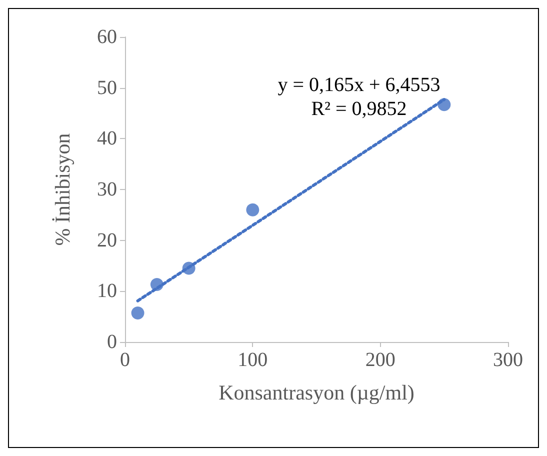 The width and height of the screenshot is (547, 456). Describe the element at coordinates (508, 360) in the screenshot. I see `x-tick-label: 300` at that location.